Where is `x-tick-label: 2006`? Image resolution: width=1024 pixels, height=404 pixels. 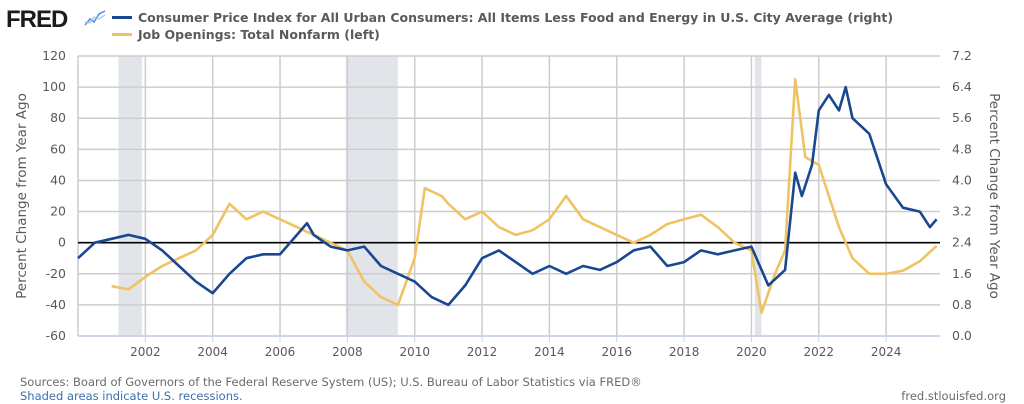 x-tick-label: 2006 is located at coordinates (280, 352).